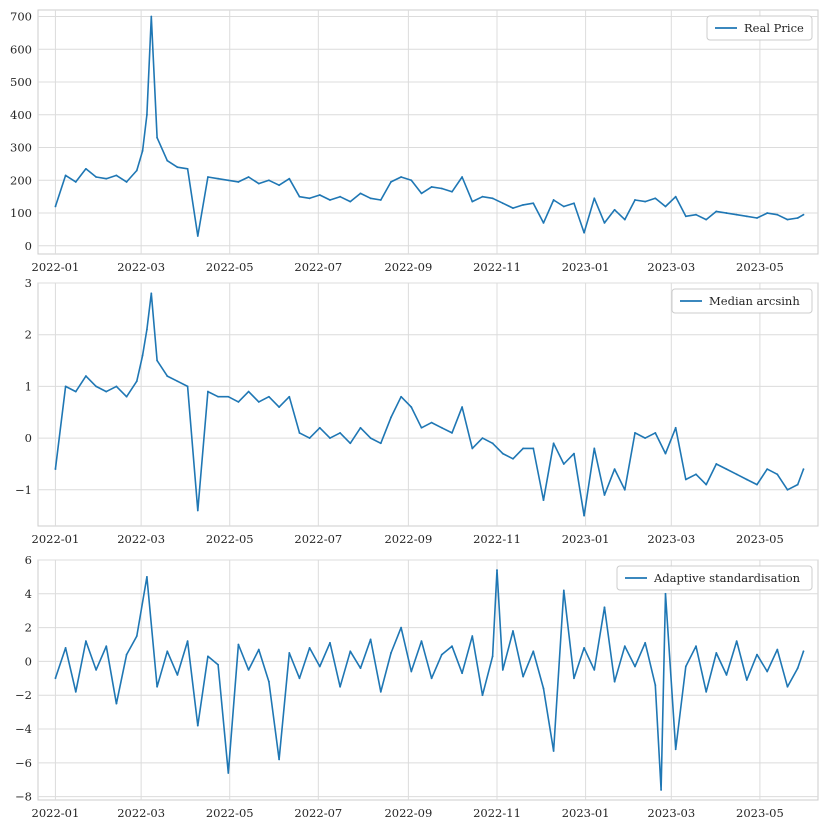  What do you see at coordinates (56, 813) in the screenshot?
I see `x-tick-label: 2022-01` at bounding box center [56, 813].